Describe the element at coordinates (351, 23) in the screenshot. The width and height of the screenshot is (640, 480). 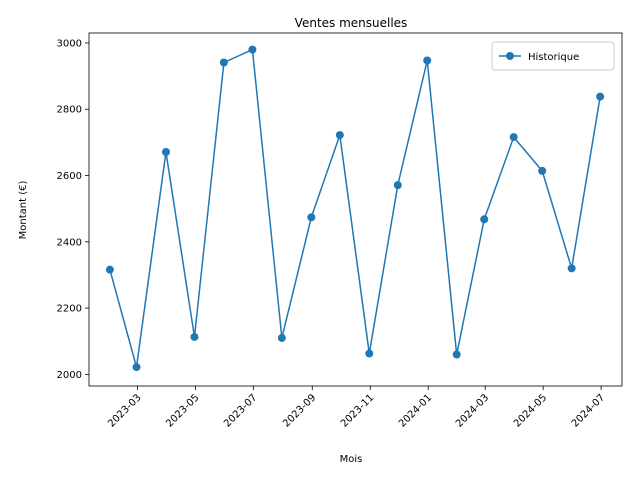
I see `chart-title: Ventes mensuelles` at that location.